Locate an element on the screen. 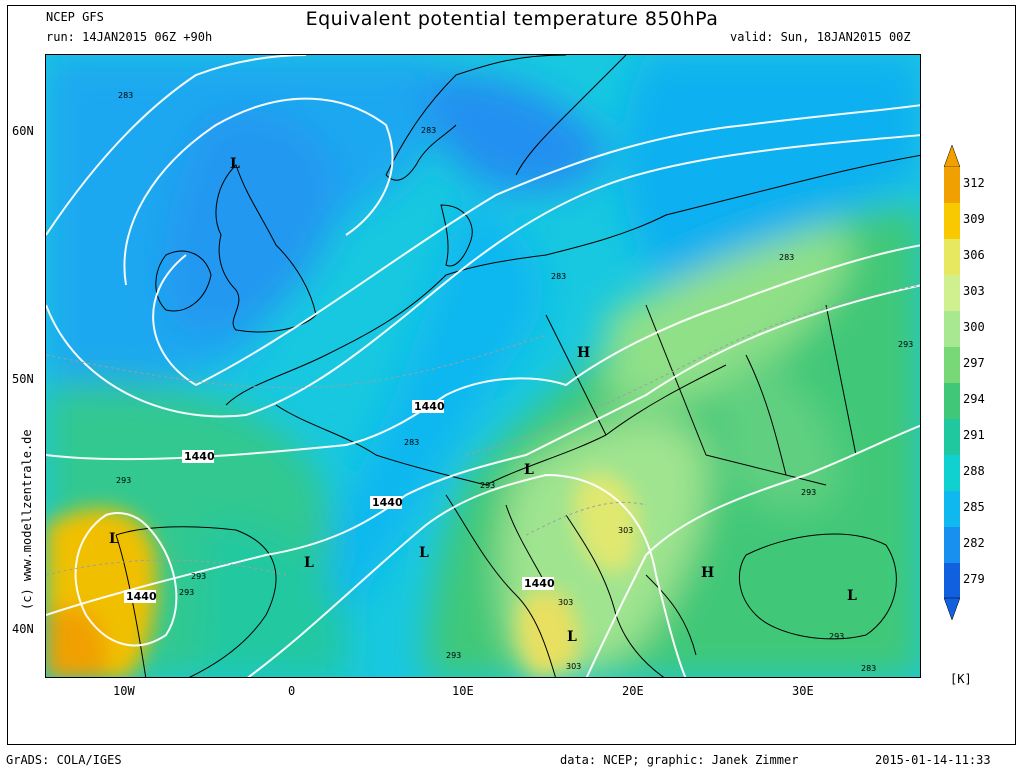  lon-label: 10W is located at coordinates (124, 691).